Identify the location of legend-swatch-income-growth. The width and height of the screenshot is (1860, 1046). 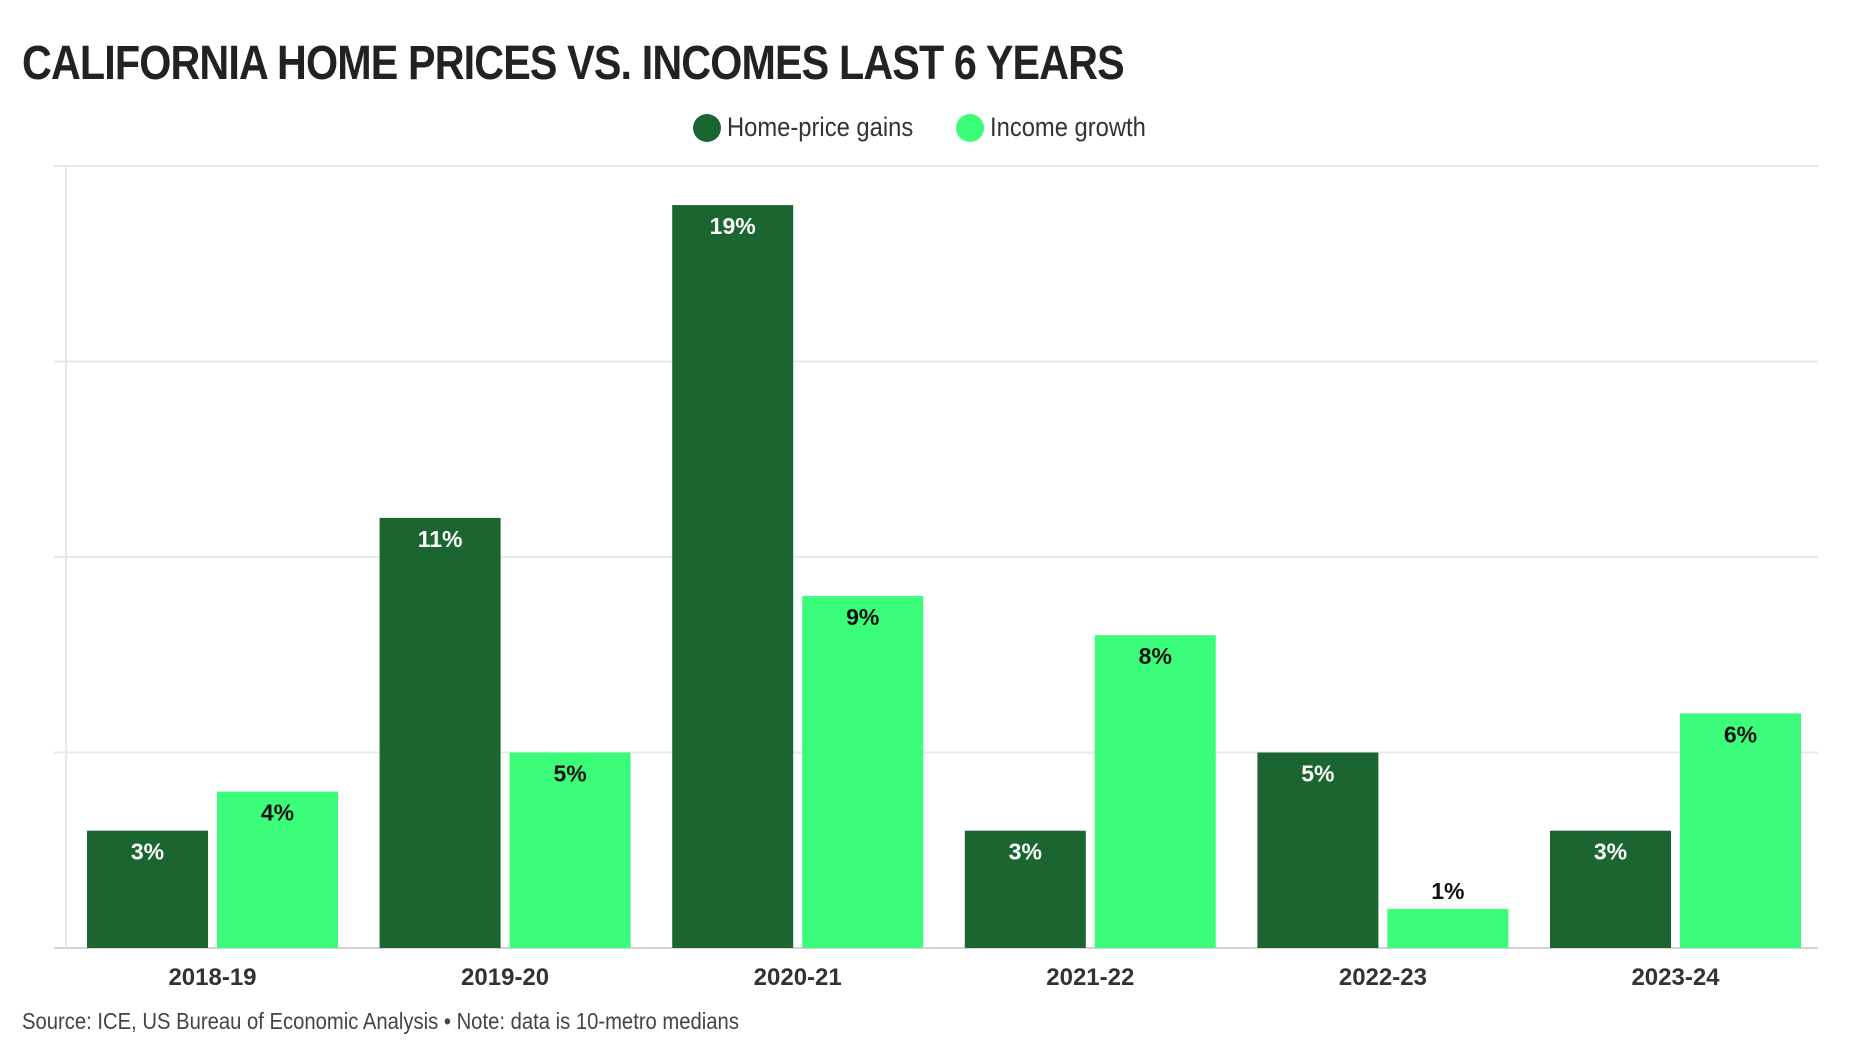
(970, 127).